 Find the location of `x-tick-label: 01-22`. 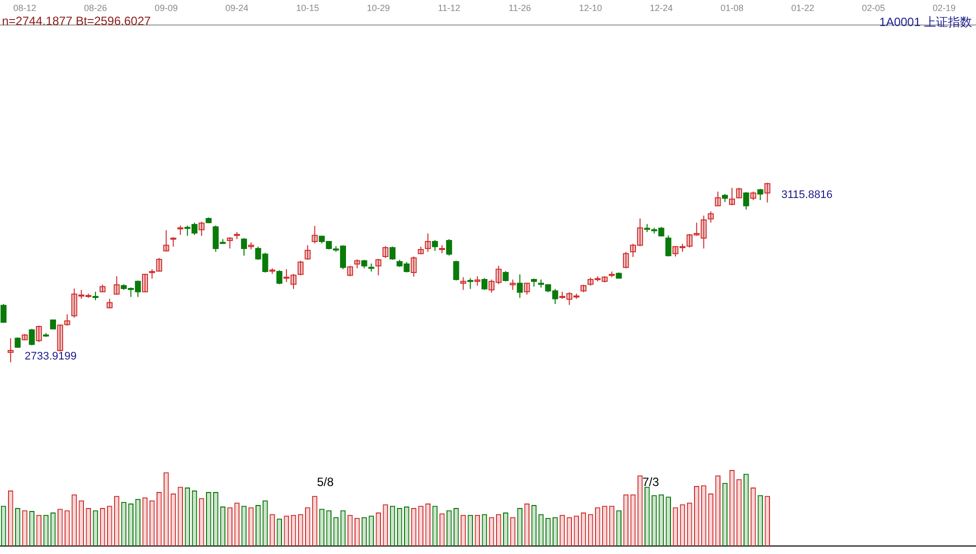

x-tick-label: 01-22 is located at coordinates (802, 7).